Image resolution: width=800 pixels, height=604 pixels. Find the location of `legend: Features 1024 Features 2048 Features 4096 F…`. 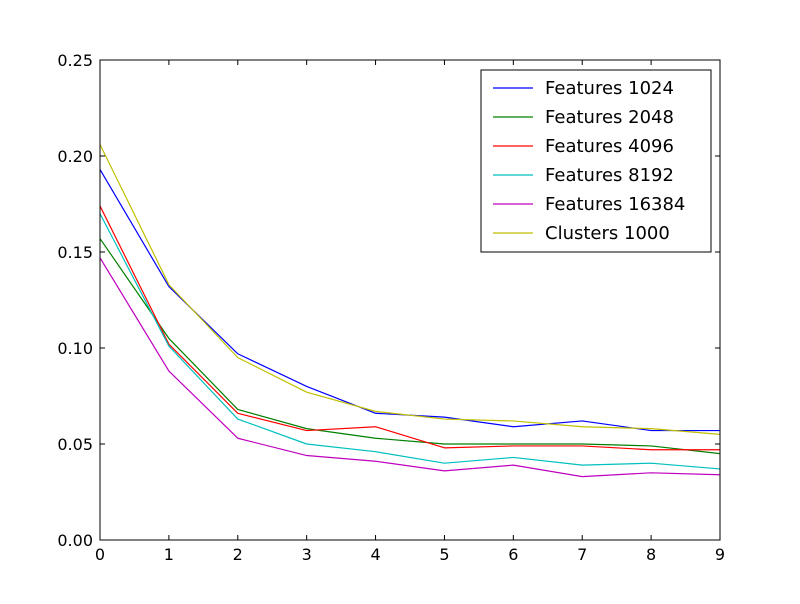

legend: Features 1024 Features 2048 Features 4096 F… is located at coordinates (596, 161).